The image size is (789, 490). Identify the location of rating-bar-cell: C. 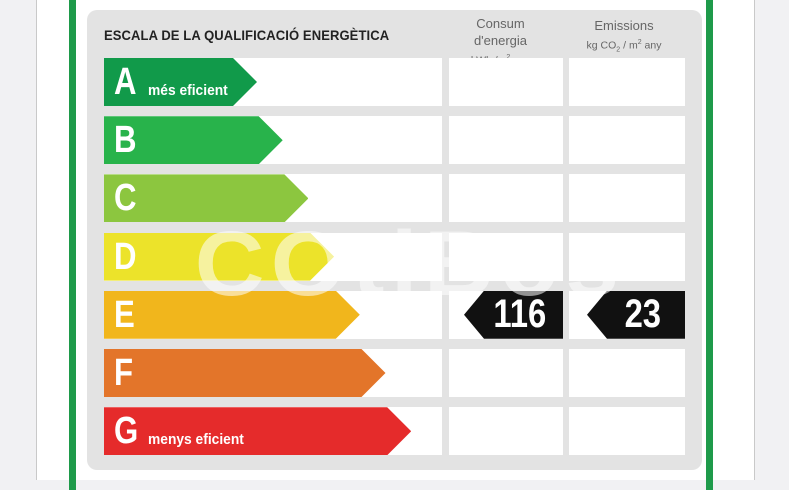
(273, 198).